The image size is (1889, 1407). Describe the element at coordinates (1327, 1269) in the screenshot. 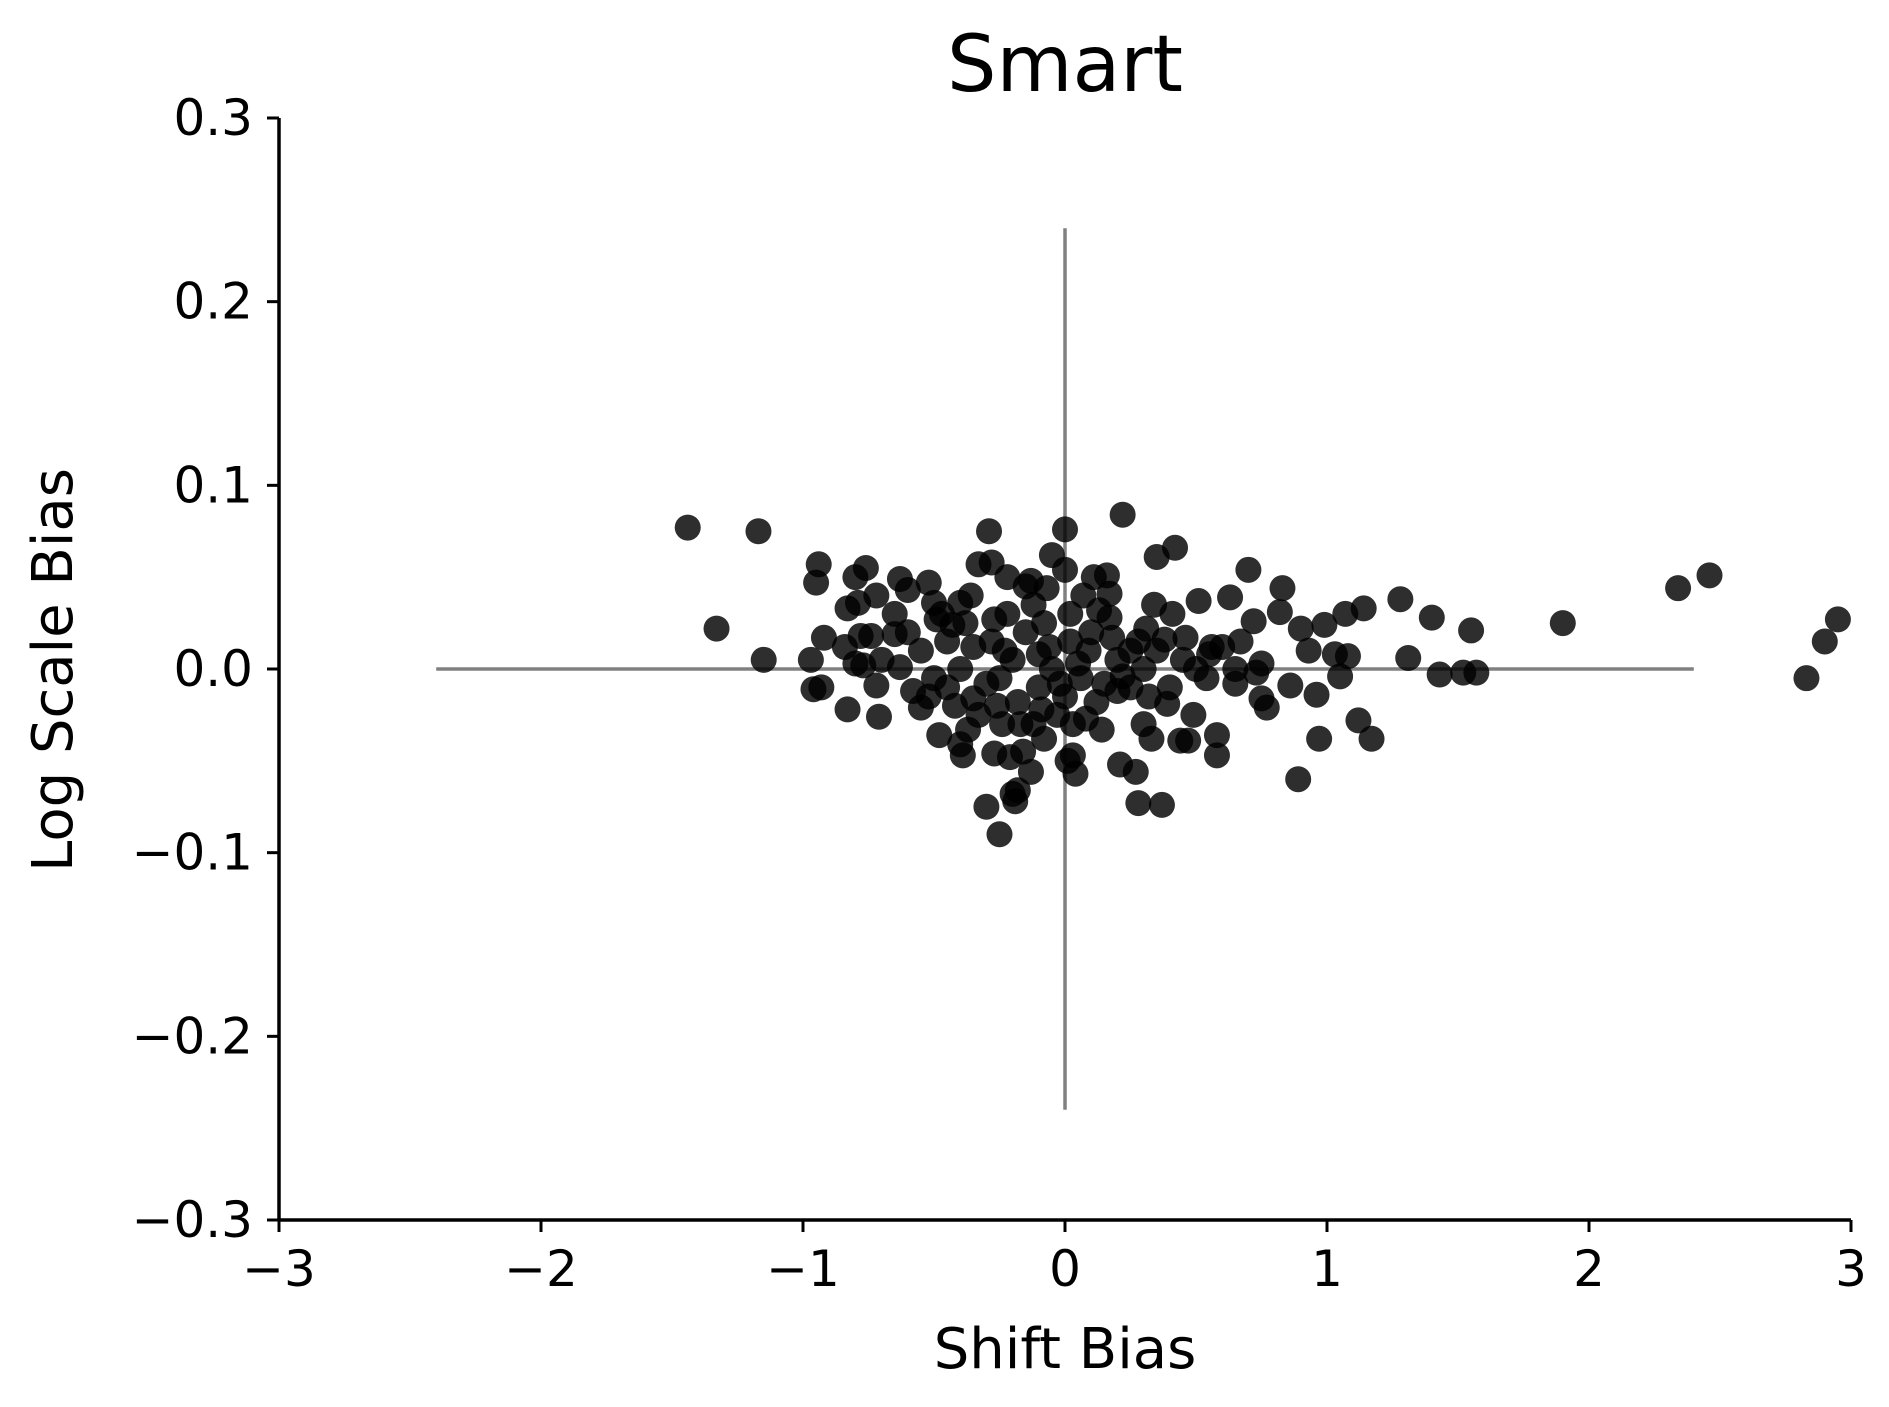

I see `x-tick-label: 1` at that location.